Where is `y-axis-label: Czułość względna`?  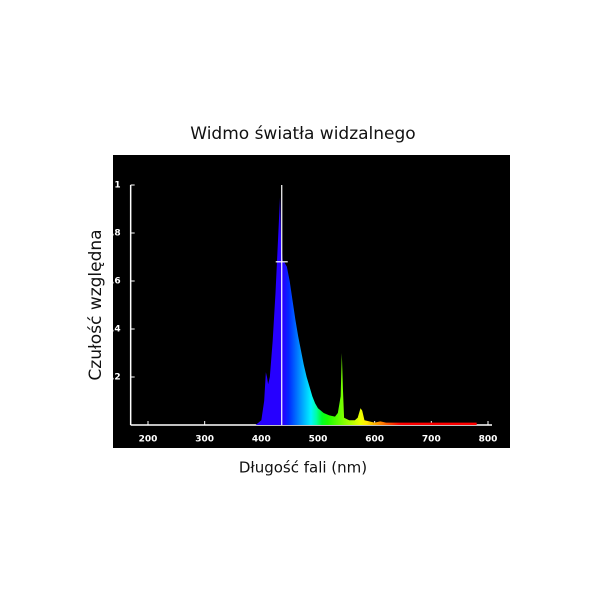 y-axis-label: Czułość względna is located at coordinates (96, 304).